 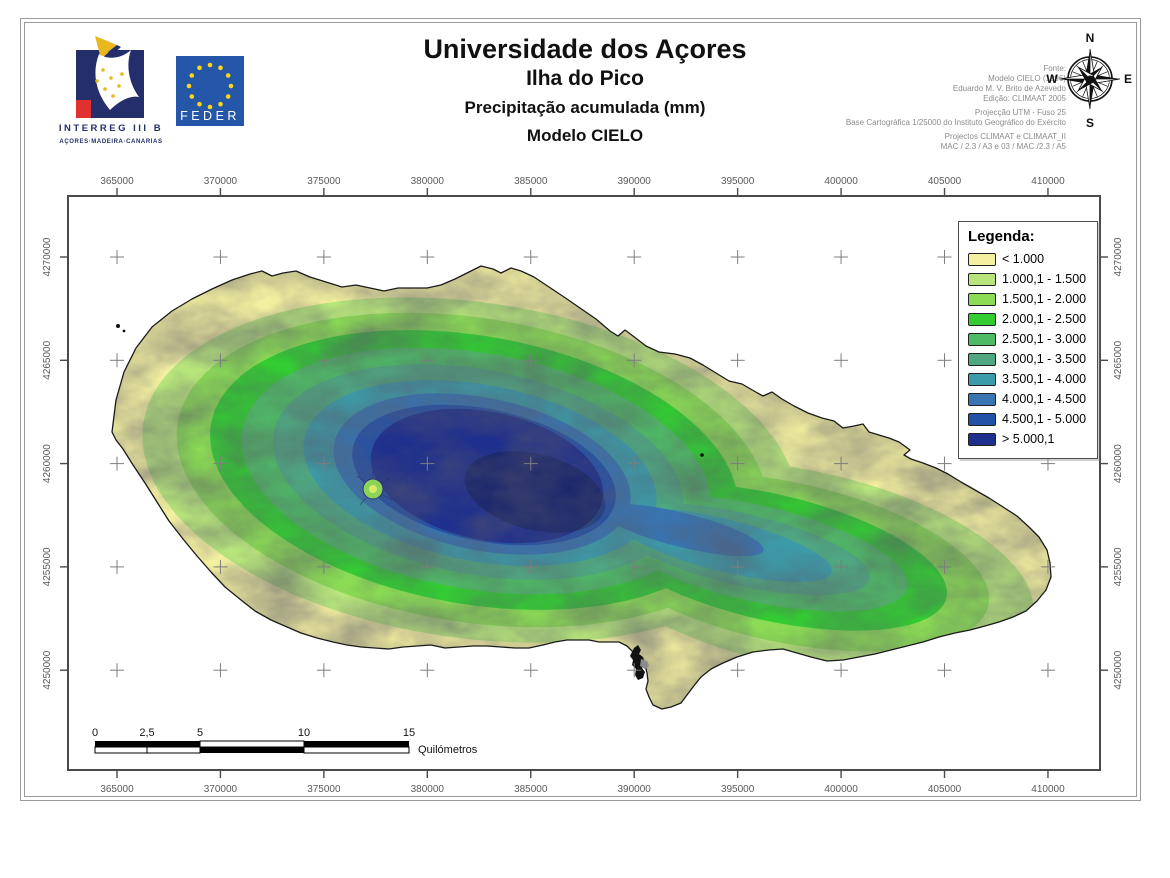 I want to click on x-tick-label: 385000, so click(x=531, y=181).